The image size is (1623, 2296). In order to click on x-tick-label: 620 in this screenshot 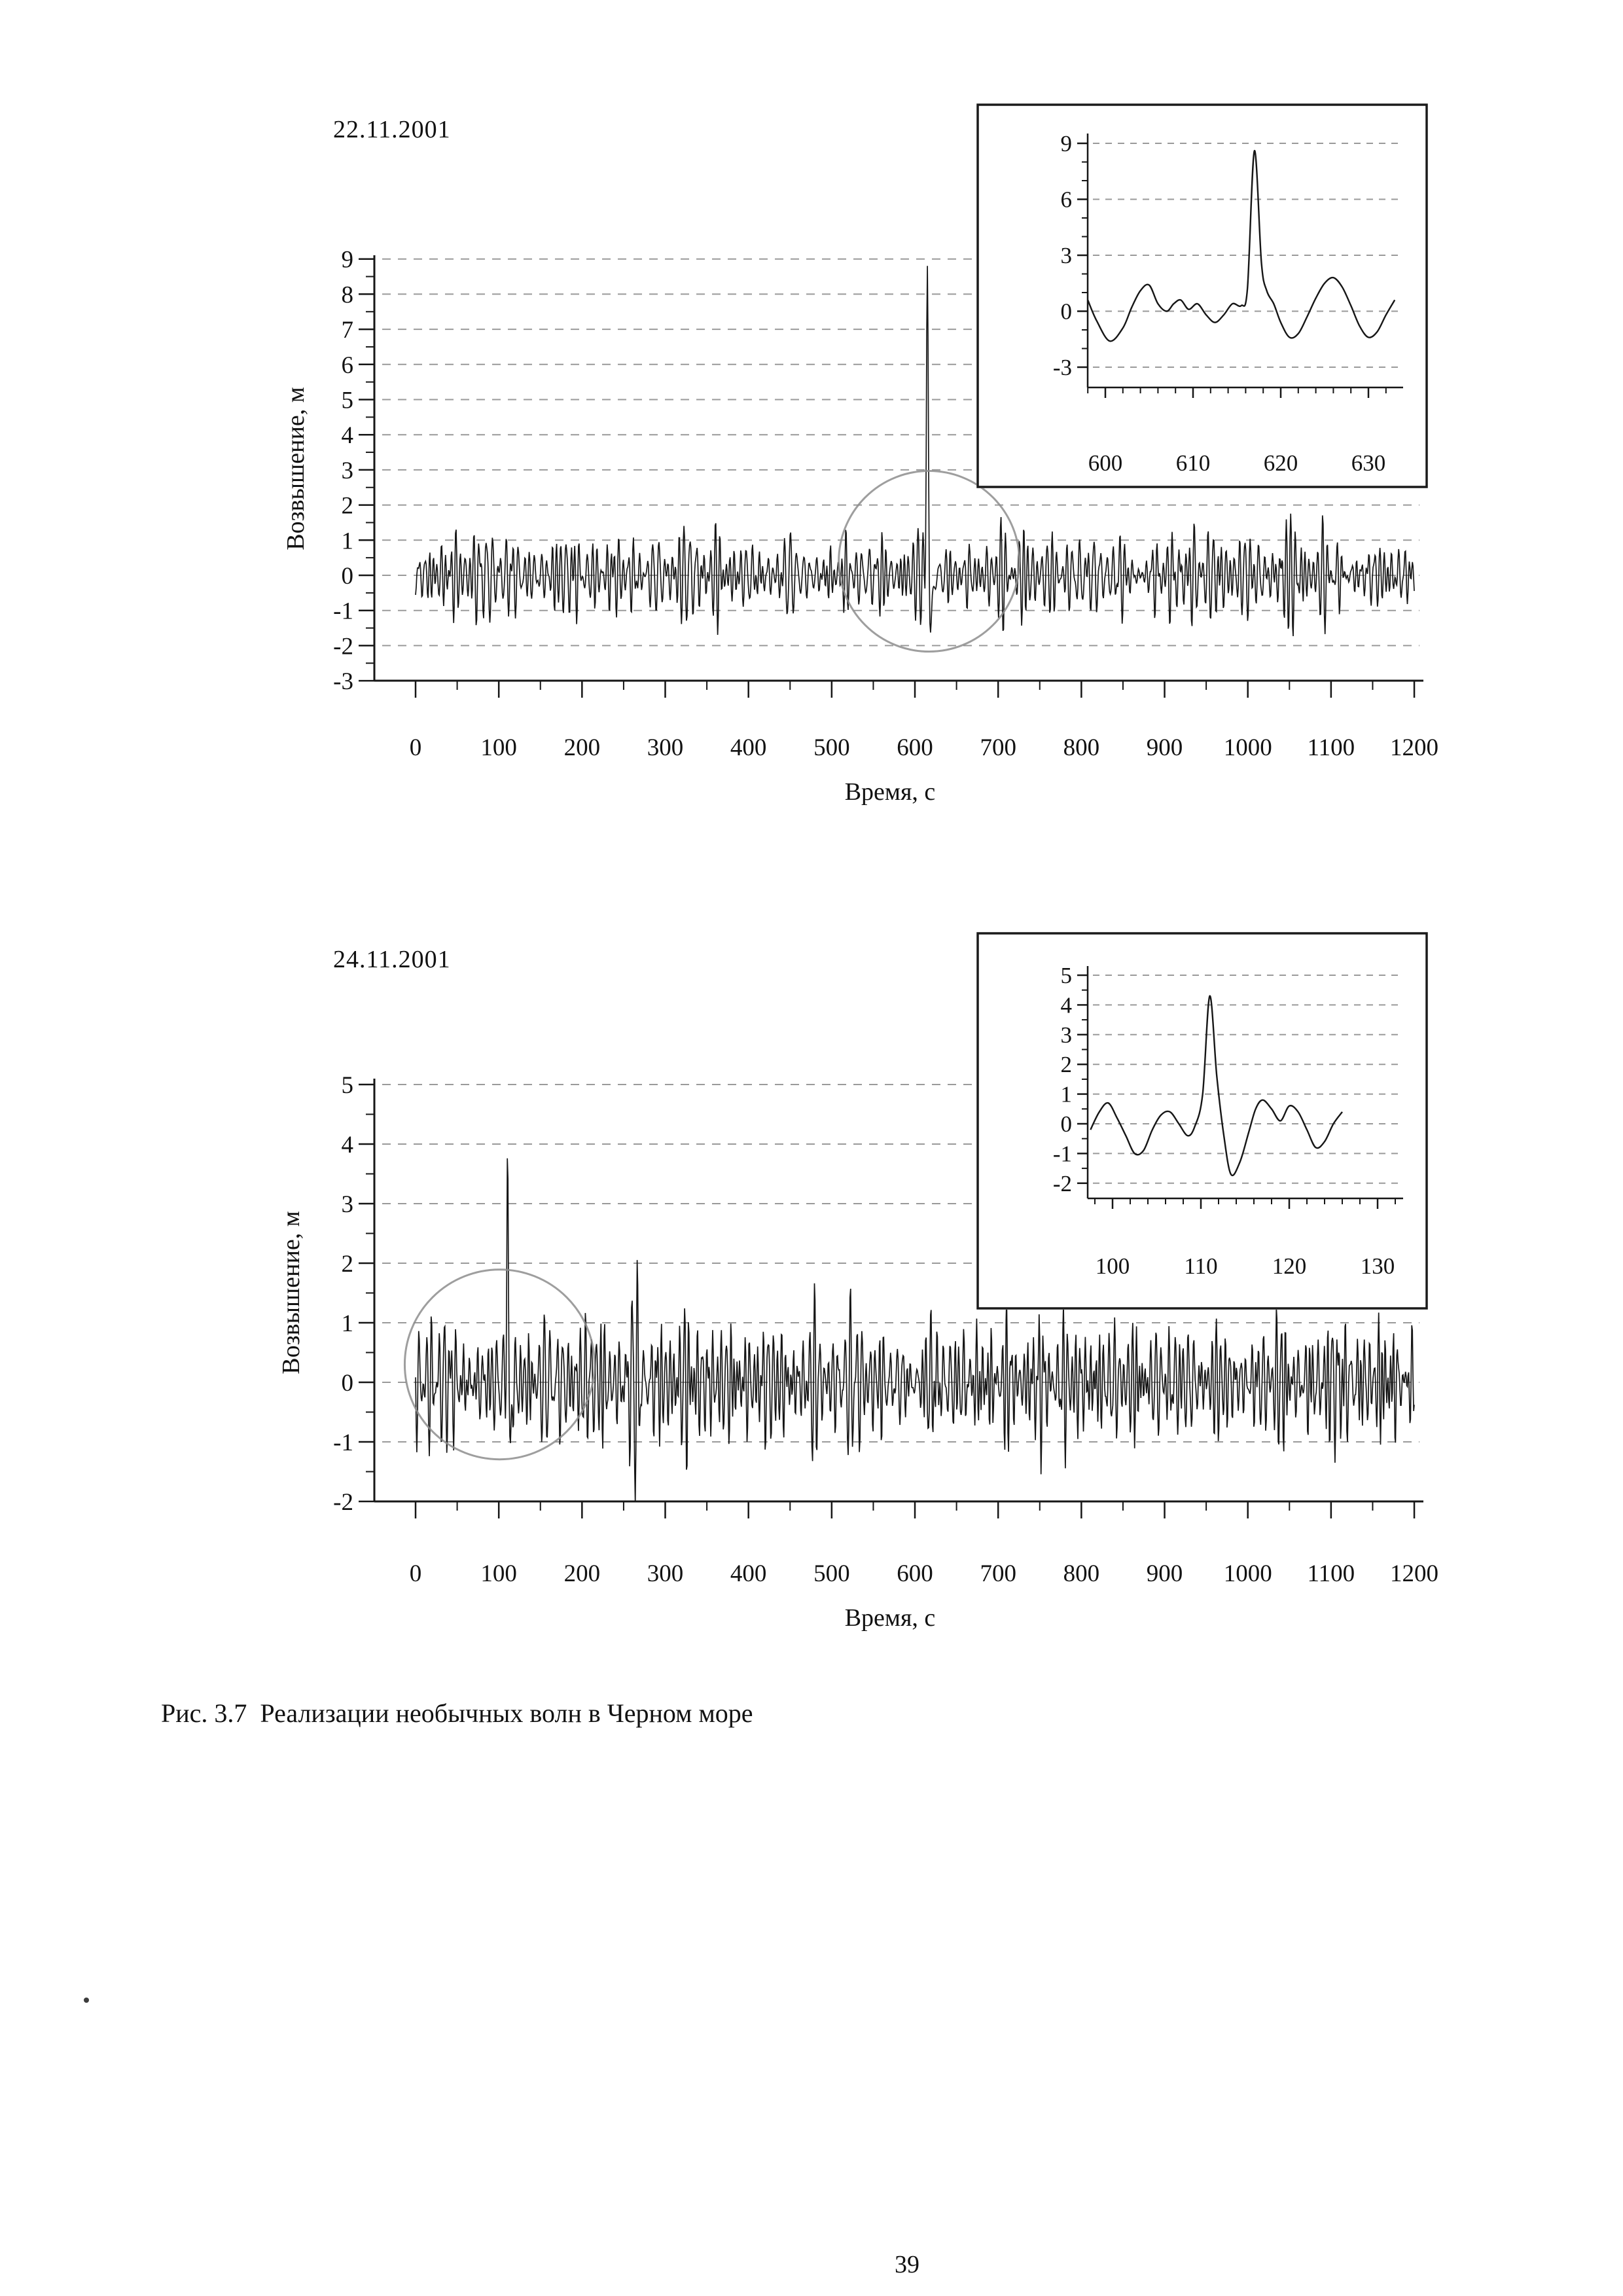, I will do `click(1281, 463)`.